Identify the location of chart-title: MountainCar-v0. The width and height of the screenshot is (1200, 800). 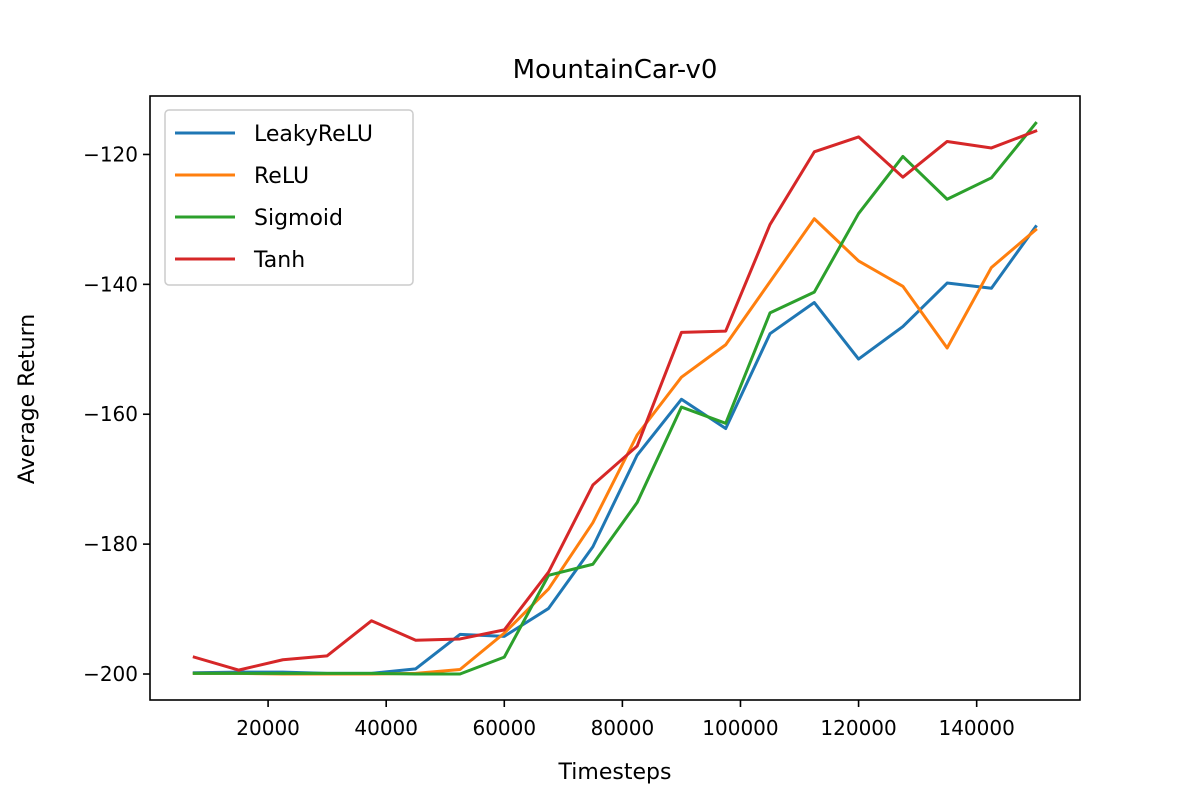
(615, 70).